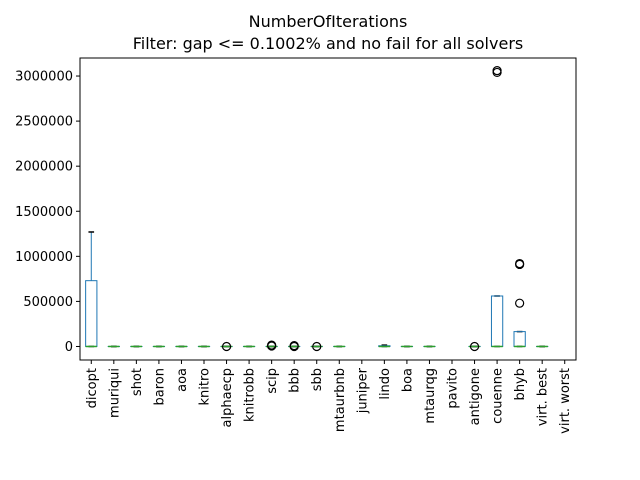  I want to click on x-tick-label: couenne, so click(498, 396).